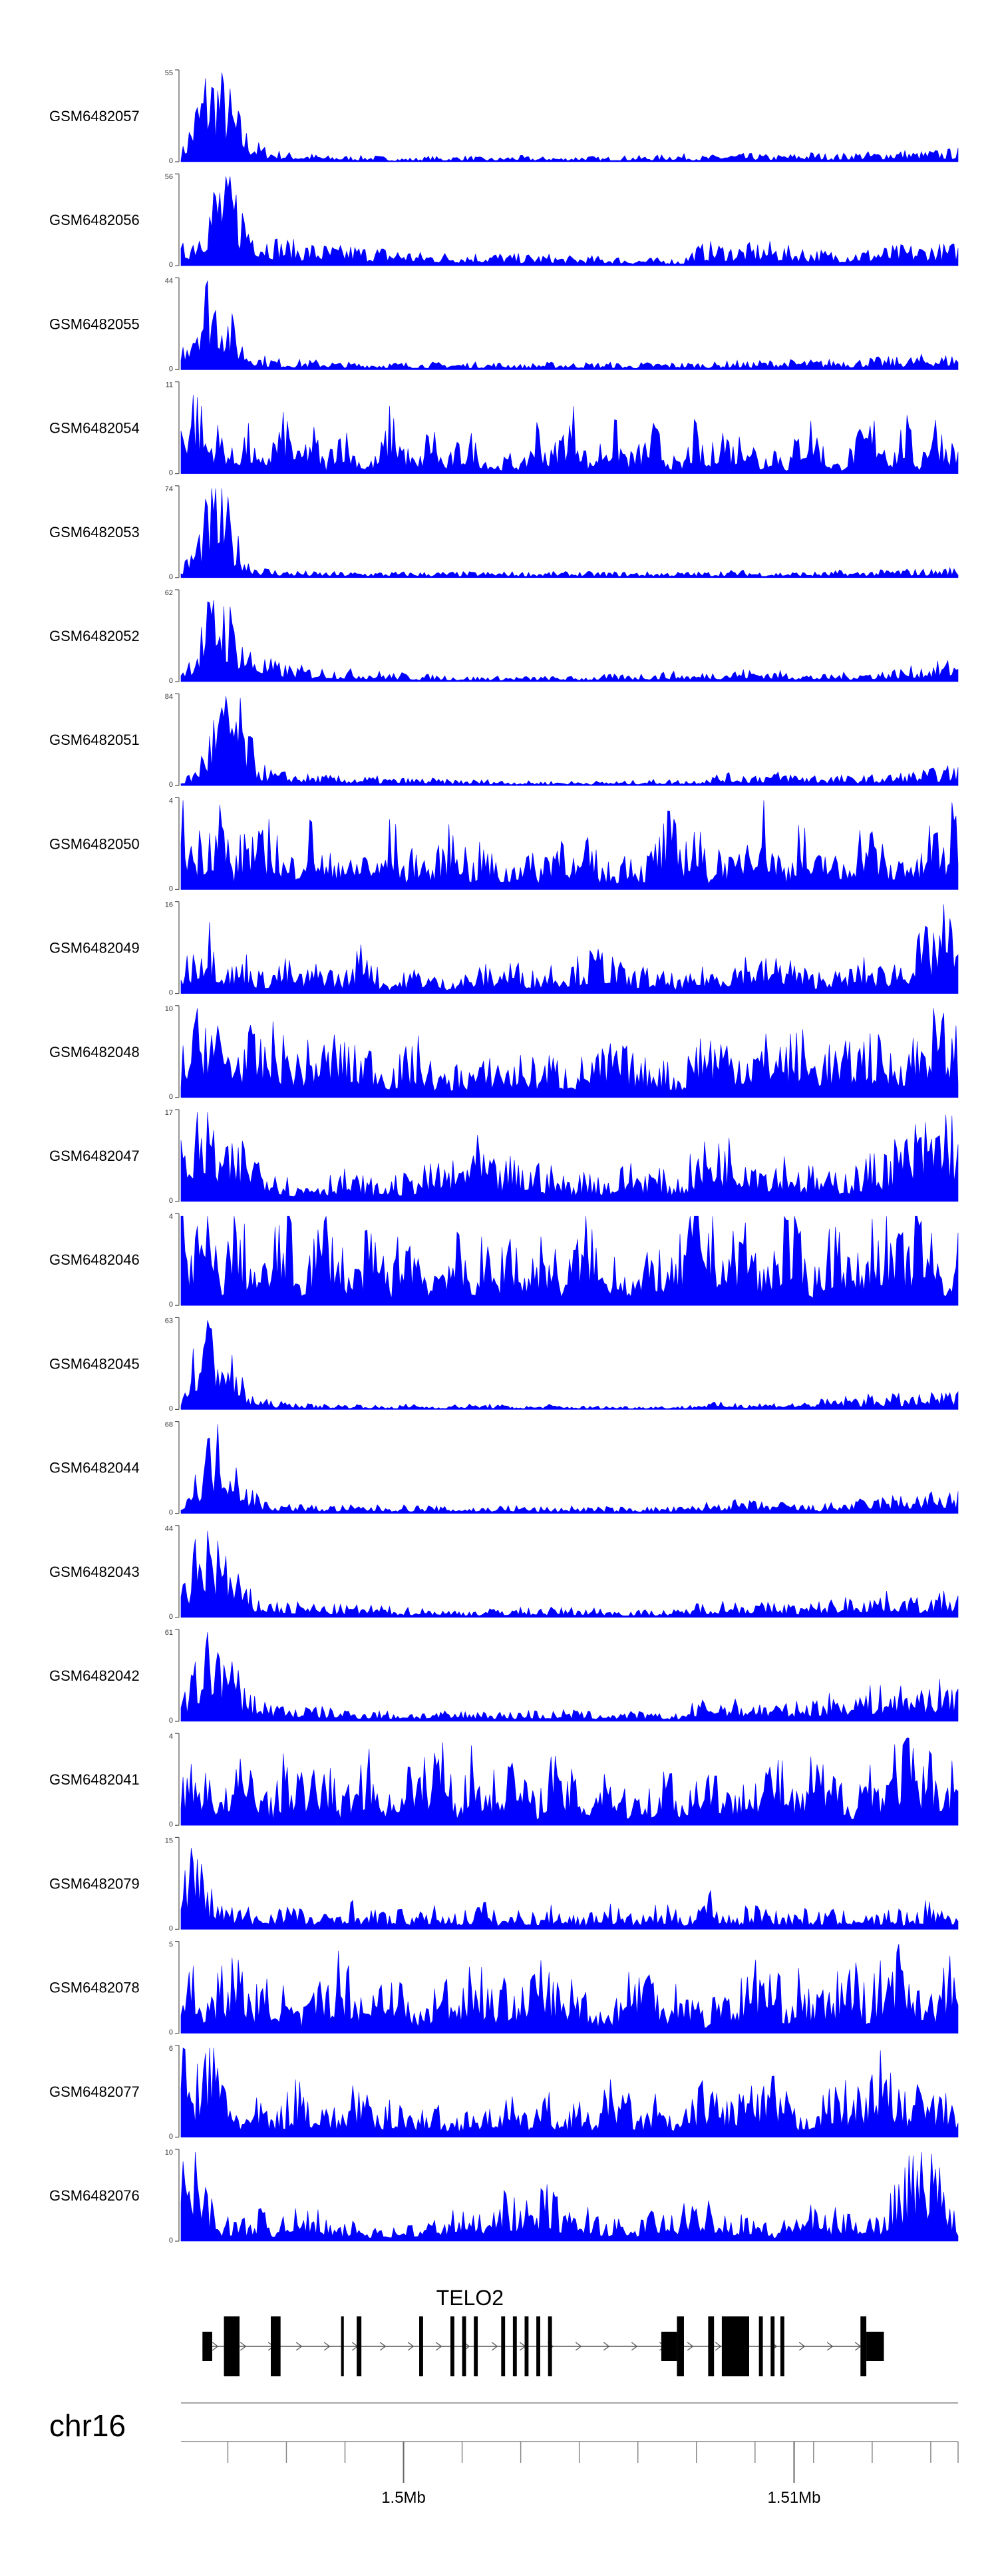 The height and width of the screenshot is (2576, 998). What do you see at coordinates (169, 697) in the screenshot?
I see `y-max-label: 84` at bounding box center [169, 697].